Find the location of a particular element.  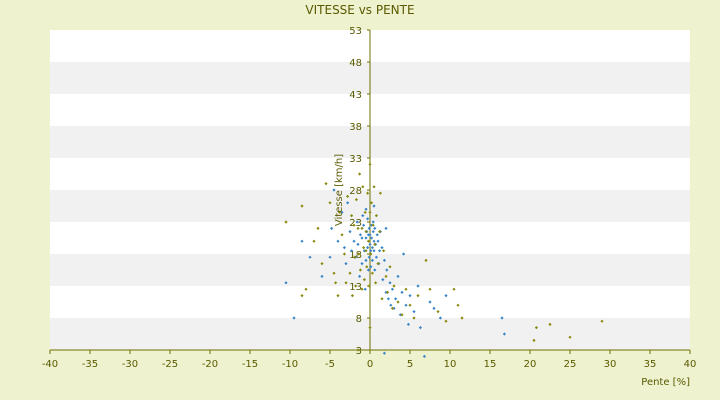

y-tick-label: 28 is located at coordinates (355, 191).